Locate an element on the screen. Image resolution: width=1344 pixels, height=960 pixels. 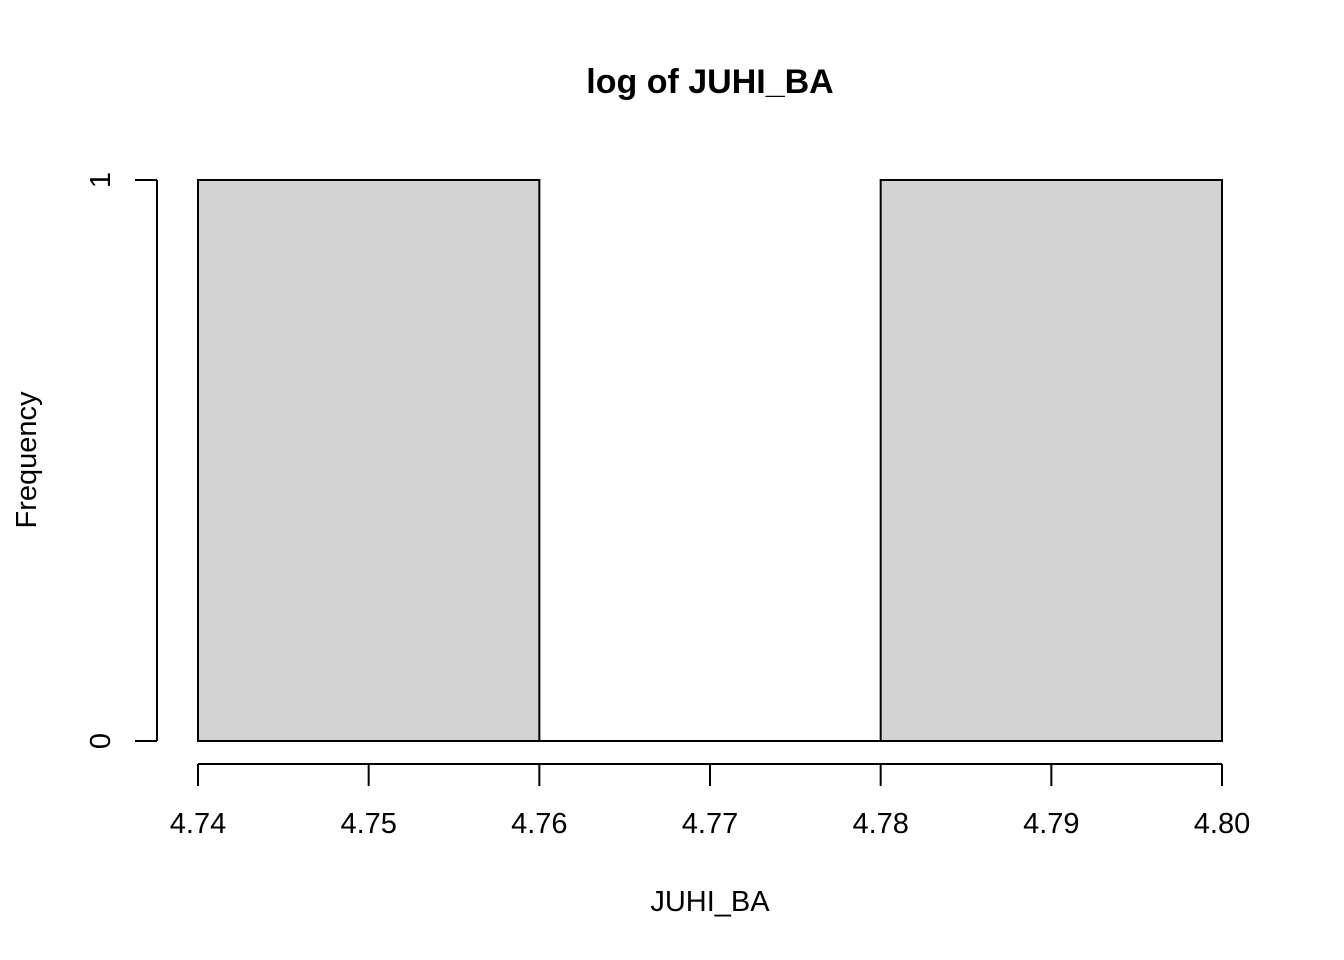
x-axis: 4.74 4.75 4.76 4.77 4.78 4.79 4.80 is located at coordinates (710, 801).